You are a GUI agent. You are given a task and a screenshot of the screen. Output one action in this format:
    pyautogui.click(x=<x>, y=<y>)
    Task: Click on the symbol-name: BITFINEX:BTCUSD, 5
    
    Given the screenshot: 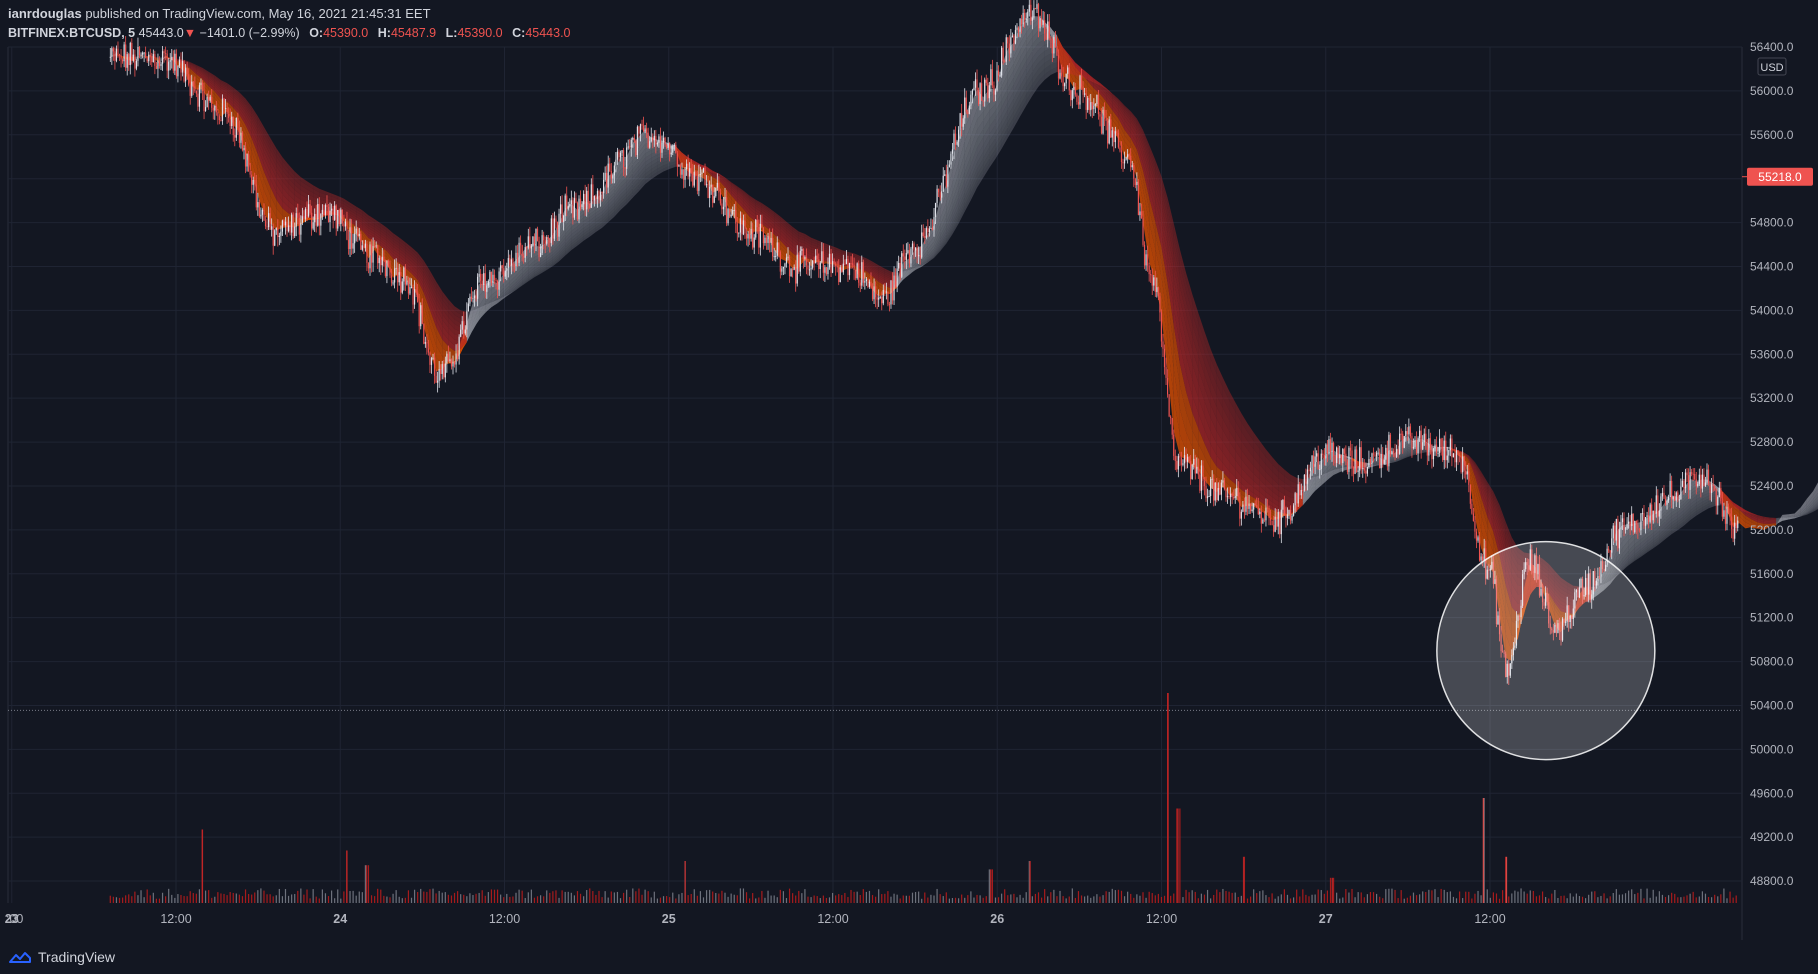 What is the action you would take?
    pyautogui.click(x=72, y=33)
    